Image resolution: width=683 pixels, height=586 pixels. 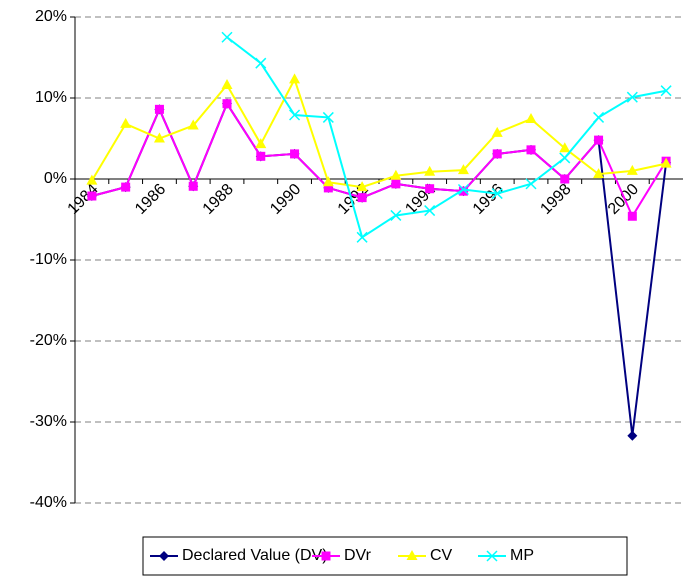 I want to click on legend-label: Declared Value (DV), so click(x=255, y=555).